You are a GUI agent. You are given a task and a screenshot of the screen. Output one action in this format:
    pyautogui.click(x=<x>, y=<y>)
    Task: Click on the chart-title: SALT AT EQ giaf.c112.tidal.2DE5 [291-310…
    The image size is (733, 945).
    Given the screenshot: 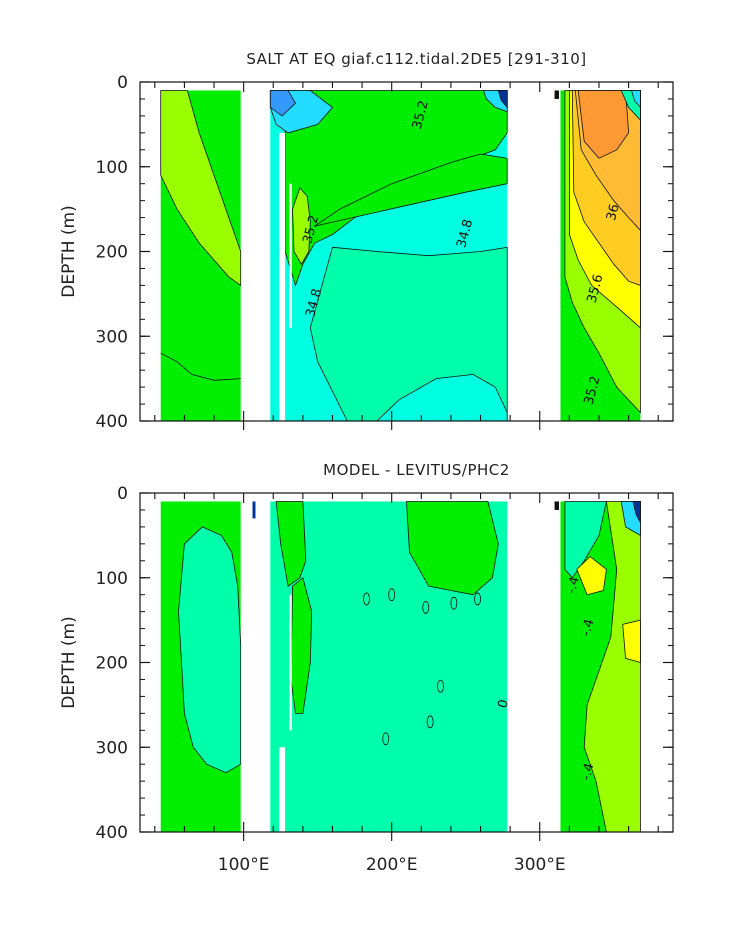 What is the action you would take?
    pyautogui.click(x=416, y=59)
    